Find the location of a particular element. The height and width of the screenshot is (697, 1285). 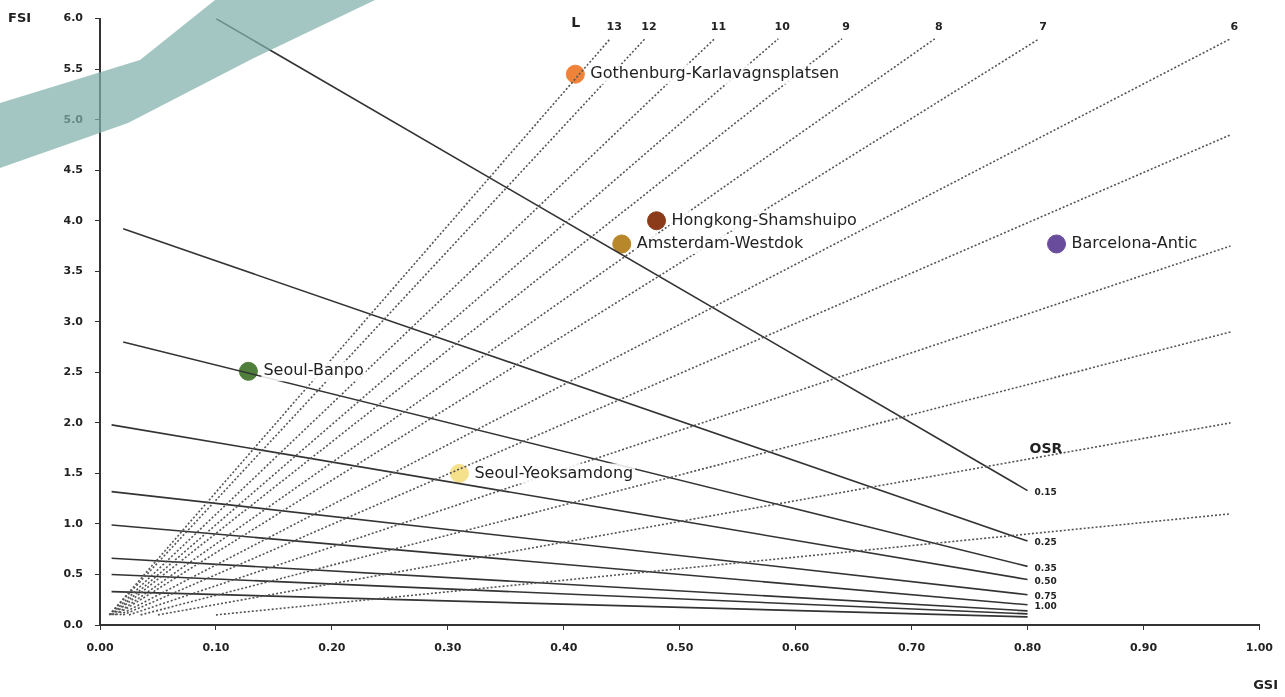

series-label: 9 is located at coordinates (846, 27).